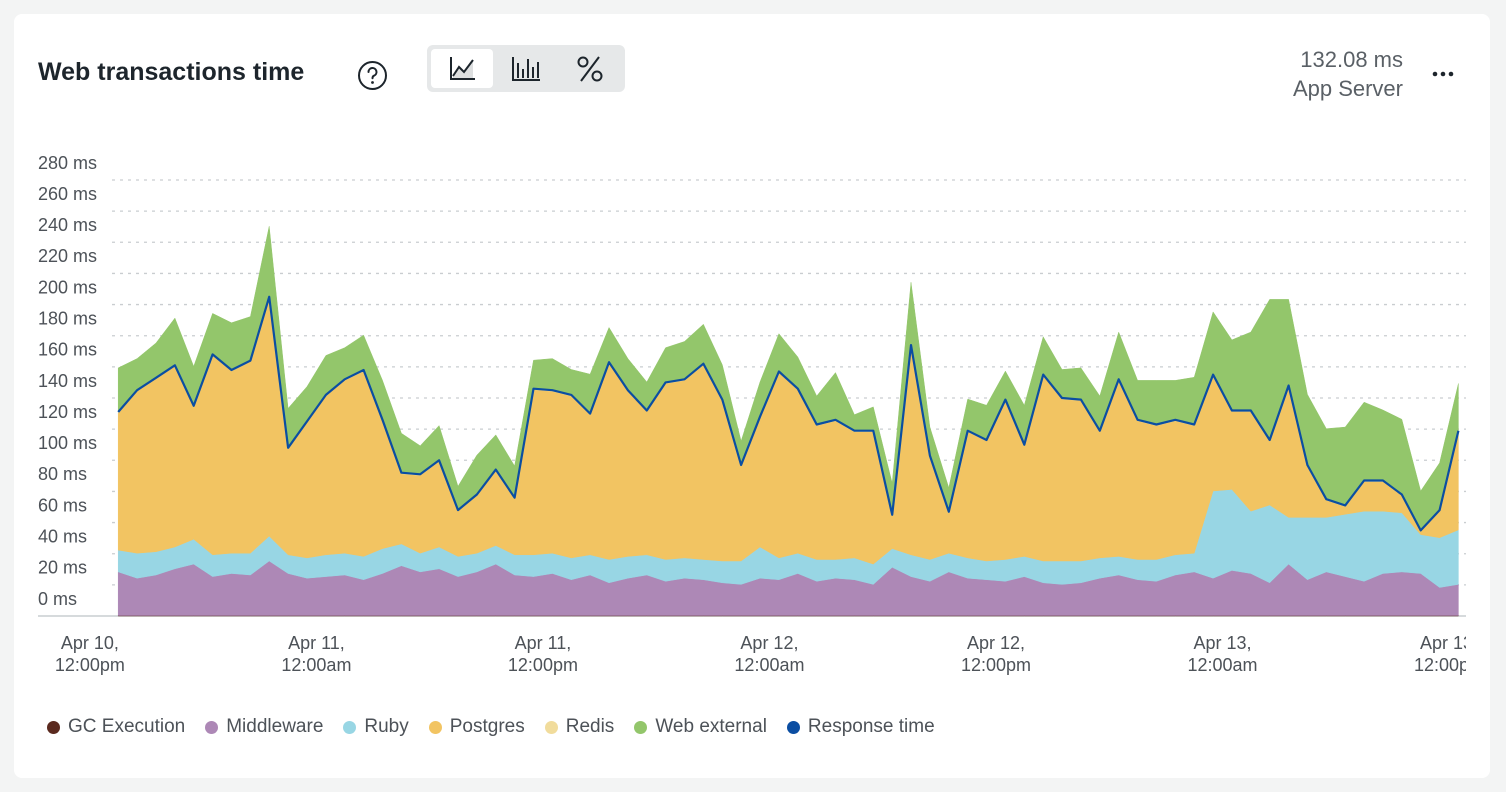  What do you see at coordinates (1439, 654) in the screenshot?
I see `x-tick-label: Apr 13, 12:00pm` at bounding box center [1439, 654].